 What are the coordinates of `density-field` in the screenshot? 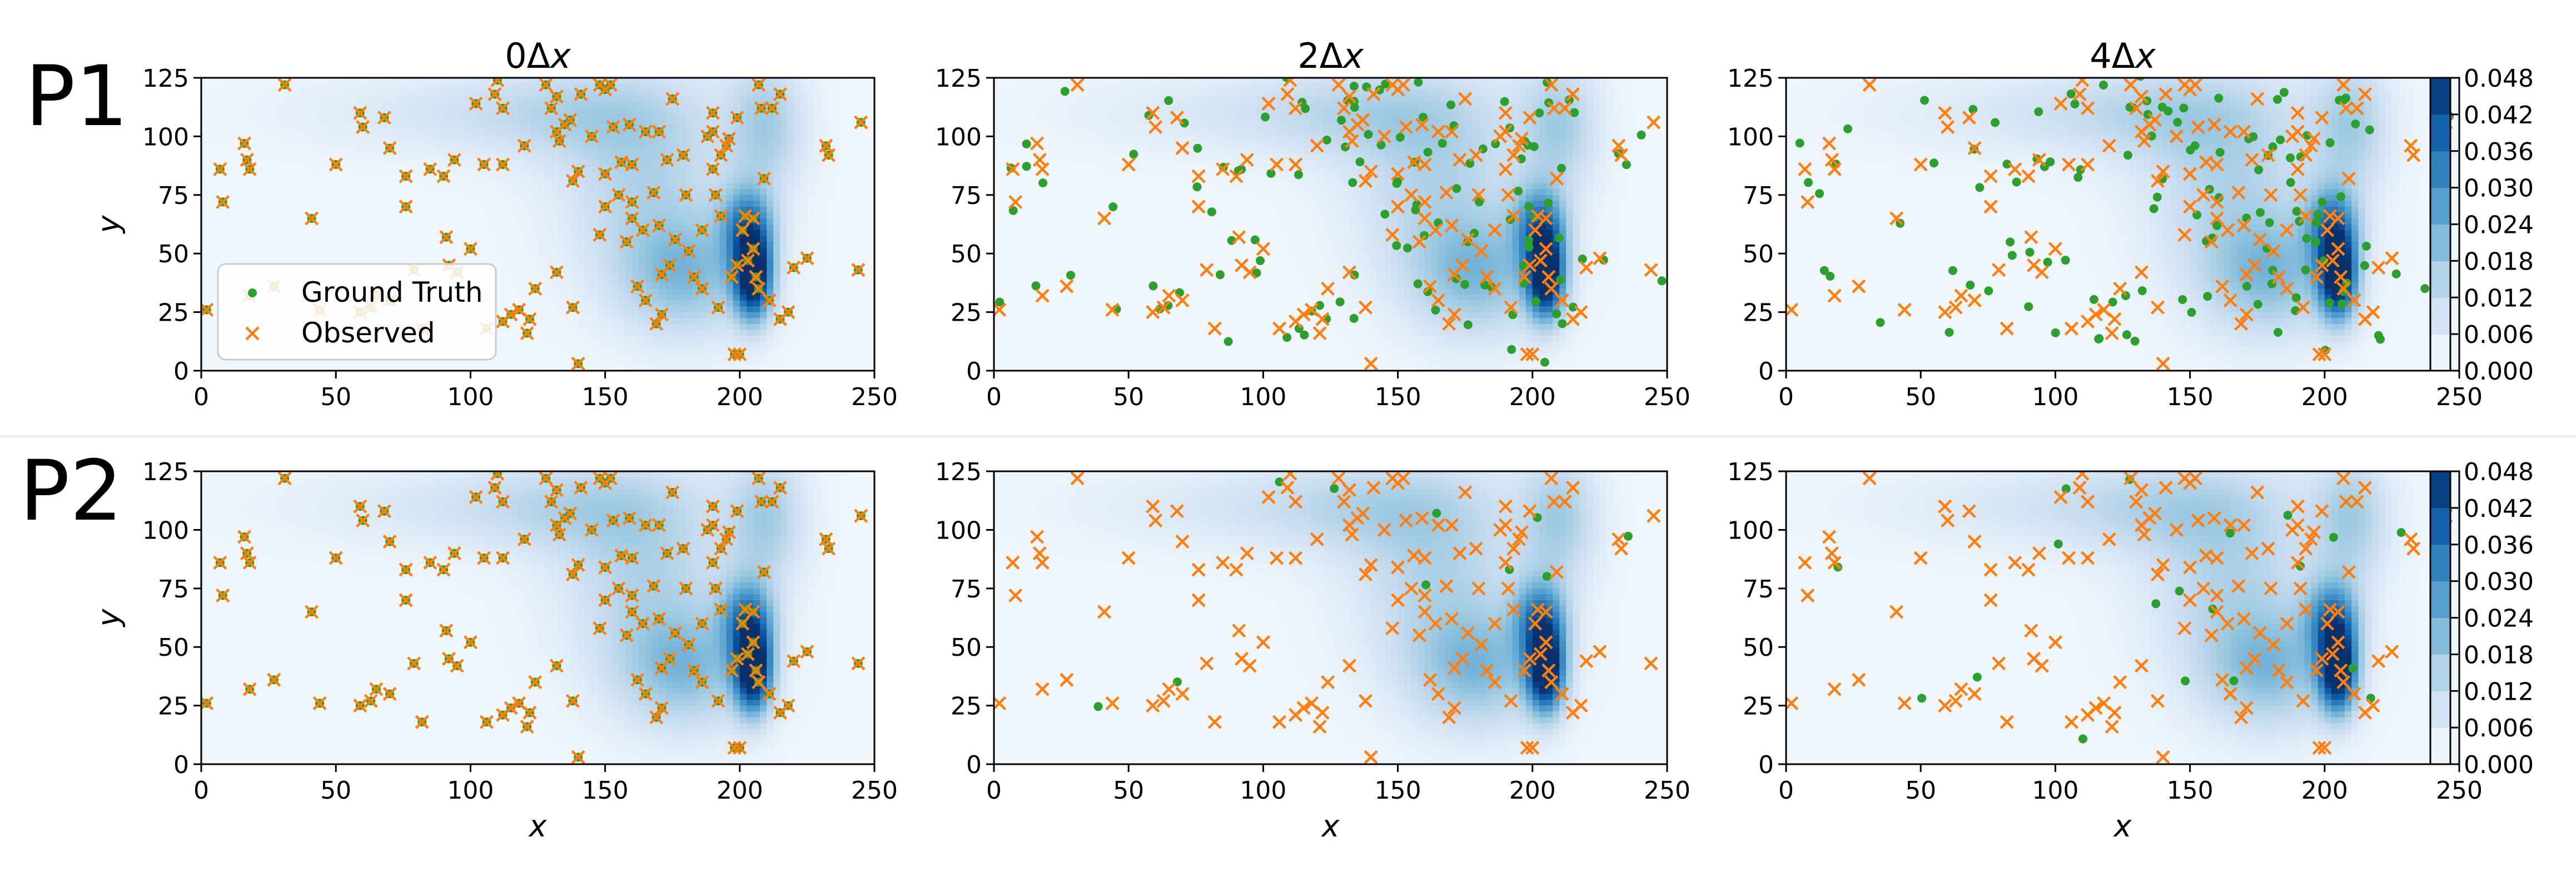 It's located at (537, 617).